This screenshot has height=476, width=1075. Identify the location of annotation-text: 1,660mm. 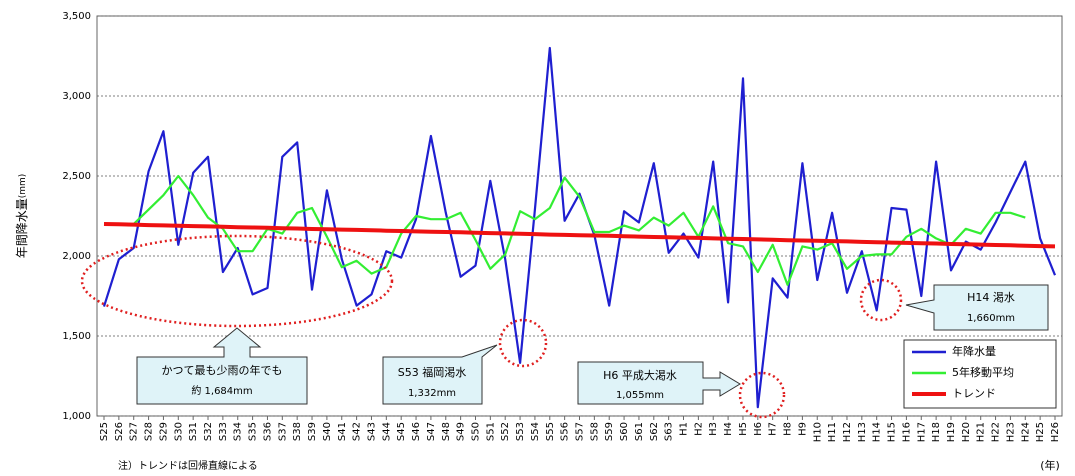
(991, 318).